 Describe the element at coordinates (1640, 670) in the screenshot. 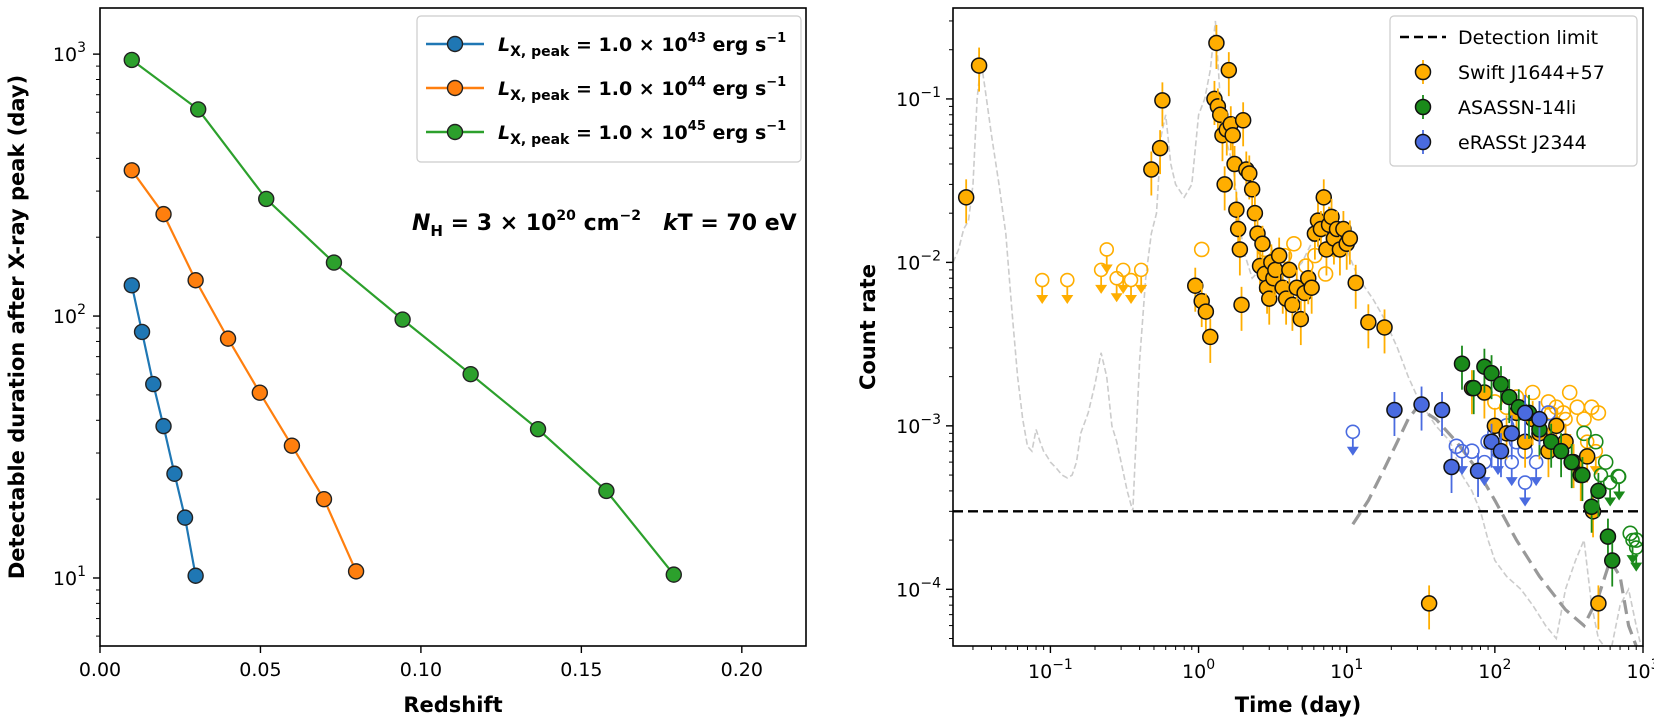

I see `right-xtick-label: 10³` at that location.